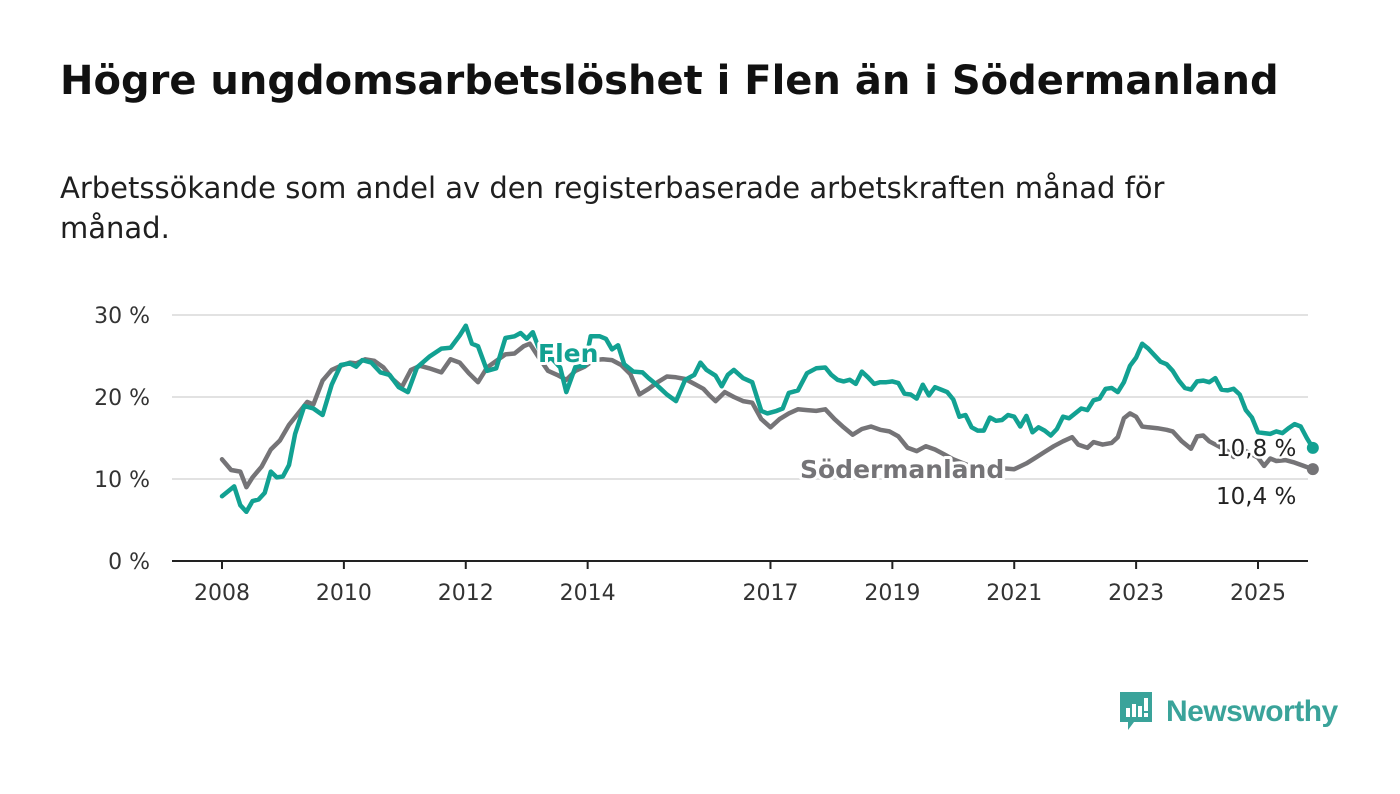 The height and width of the screenshot is (794, 1400). I want to click on brand-name: Newsworthy, so click(1252, 711).